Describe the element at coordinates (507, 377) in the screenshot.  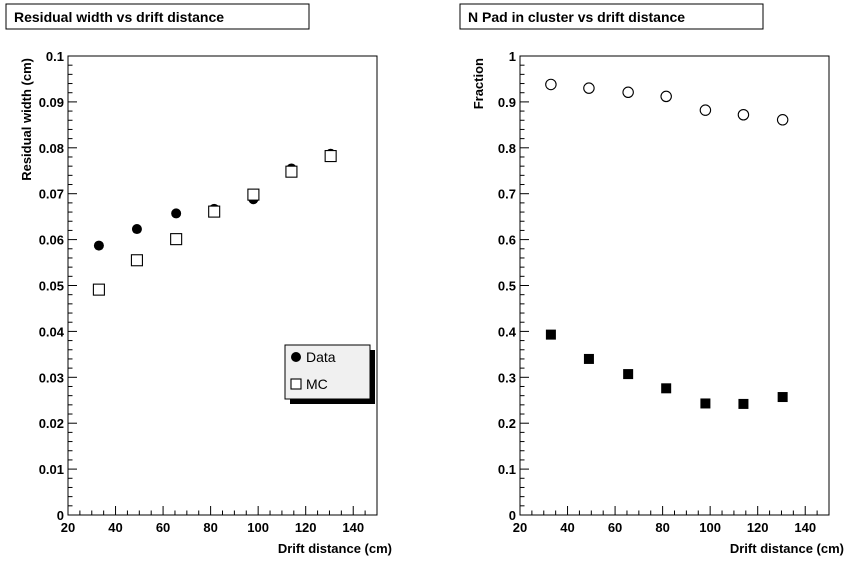
I see `right-y-tick-label: 0.3` at that location.